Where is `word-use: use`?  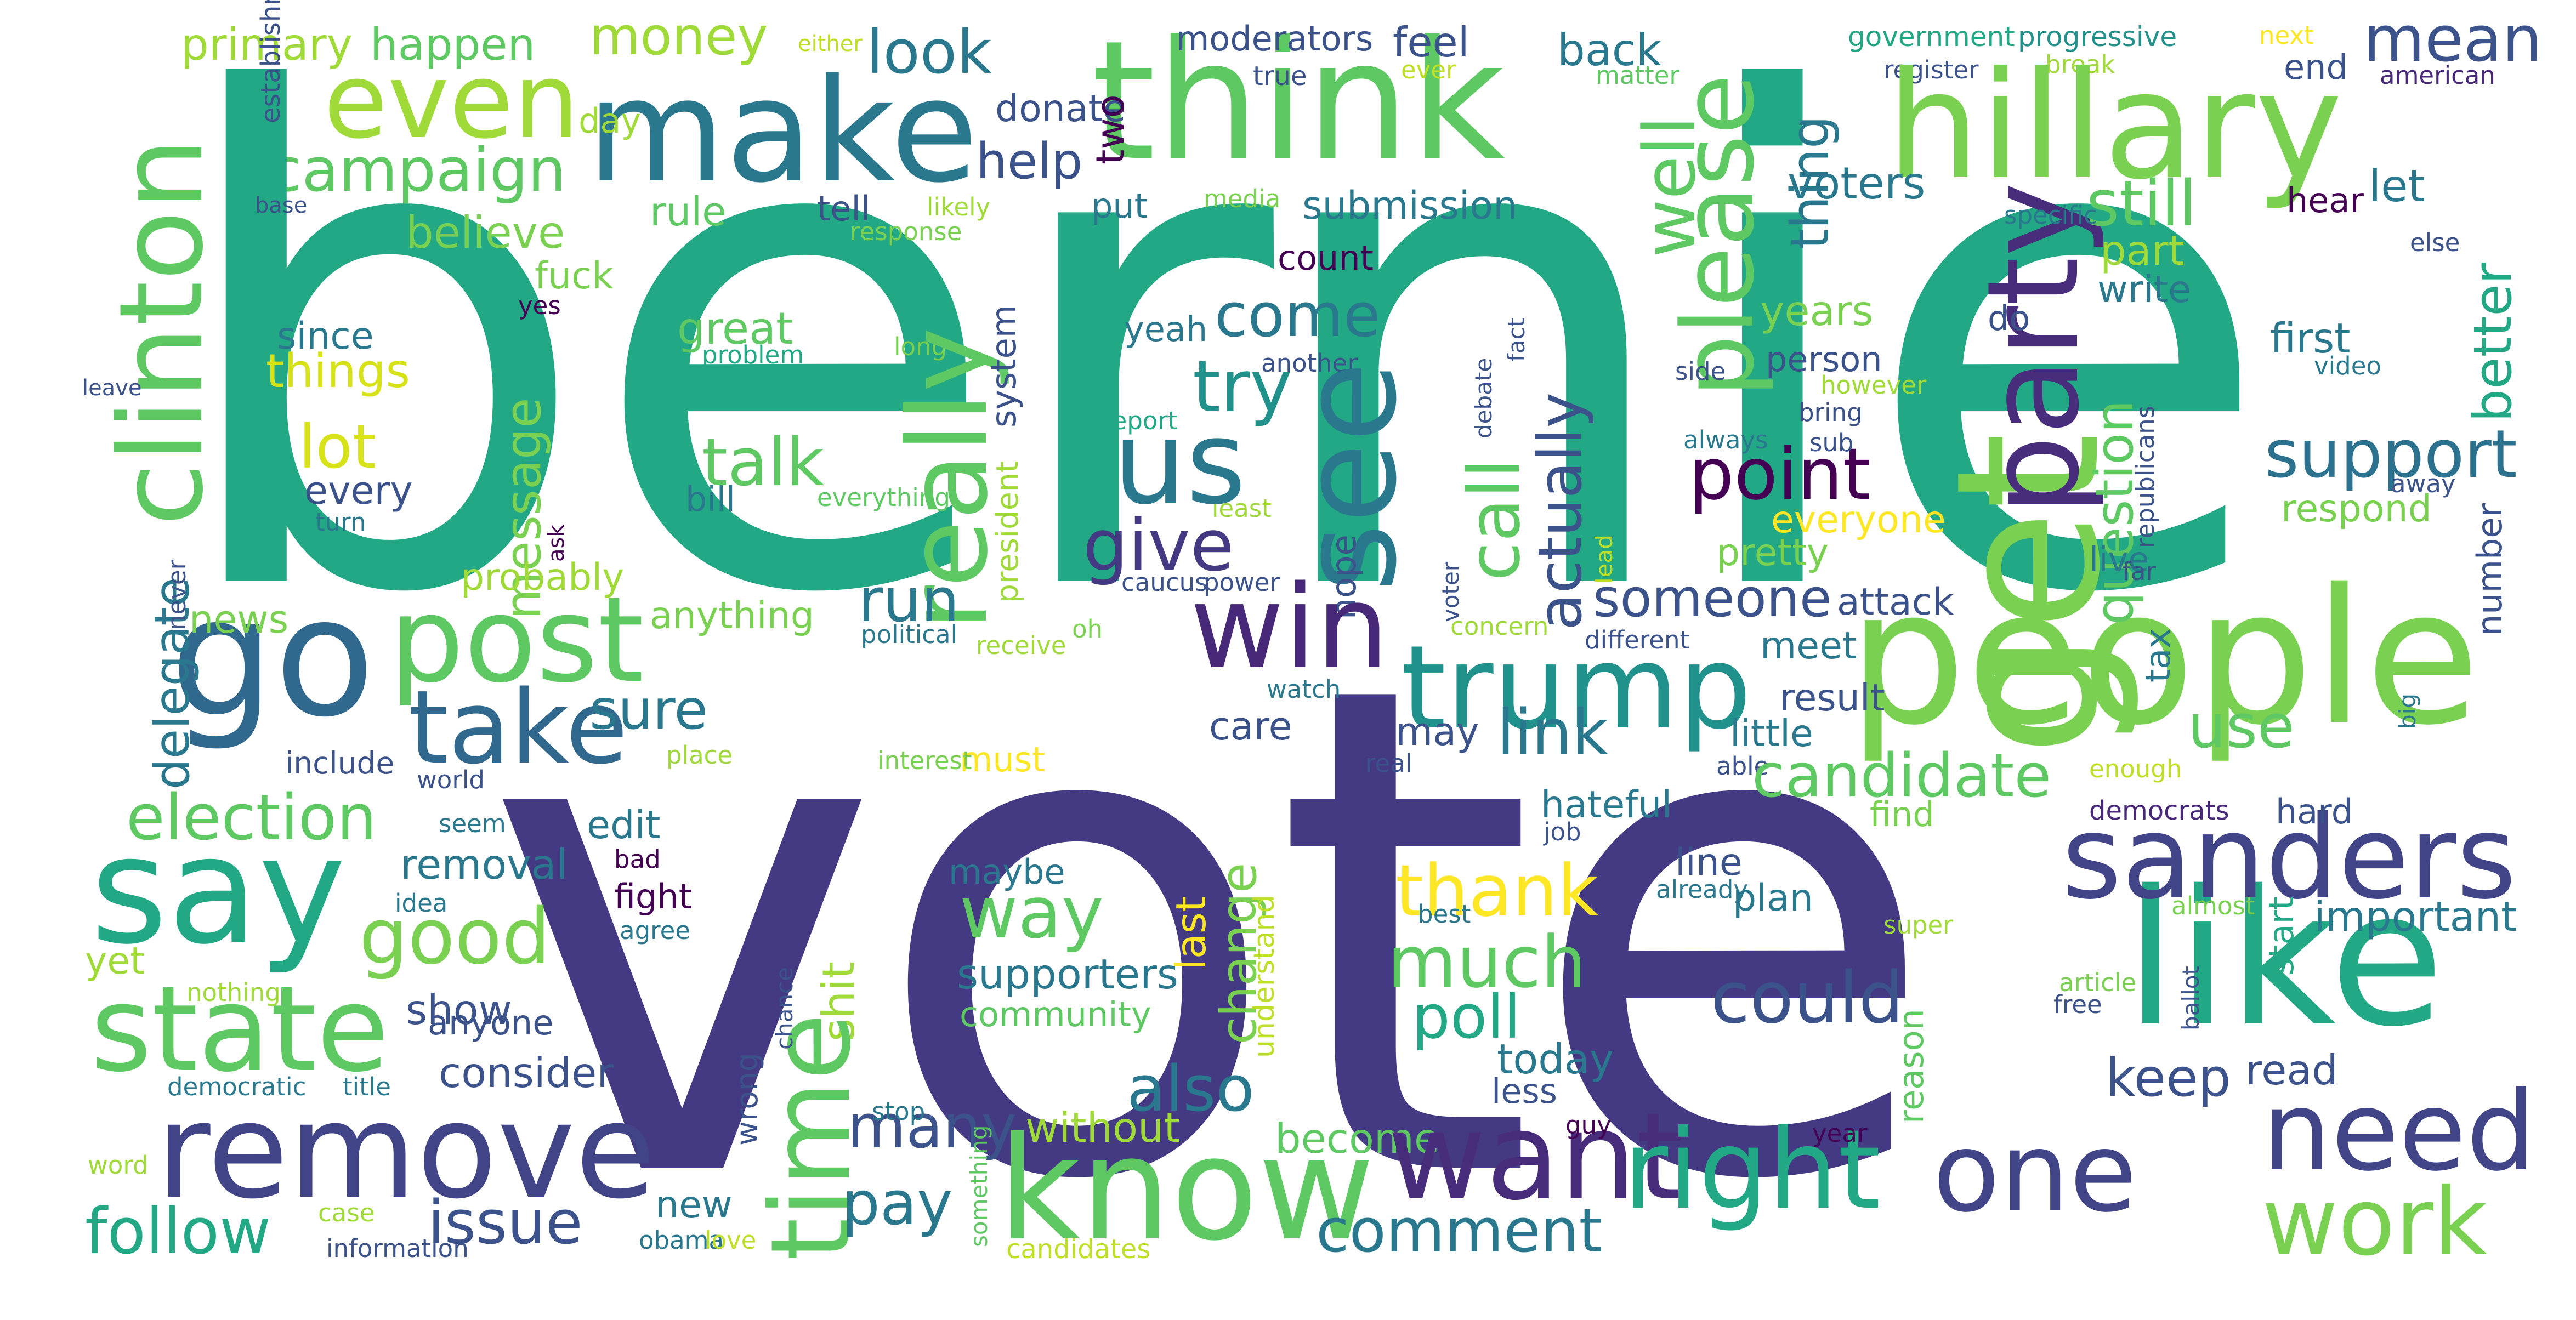
word-use: use is located at coordinates (2241, 726).